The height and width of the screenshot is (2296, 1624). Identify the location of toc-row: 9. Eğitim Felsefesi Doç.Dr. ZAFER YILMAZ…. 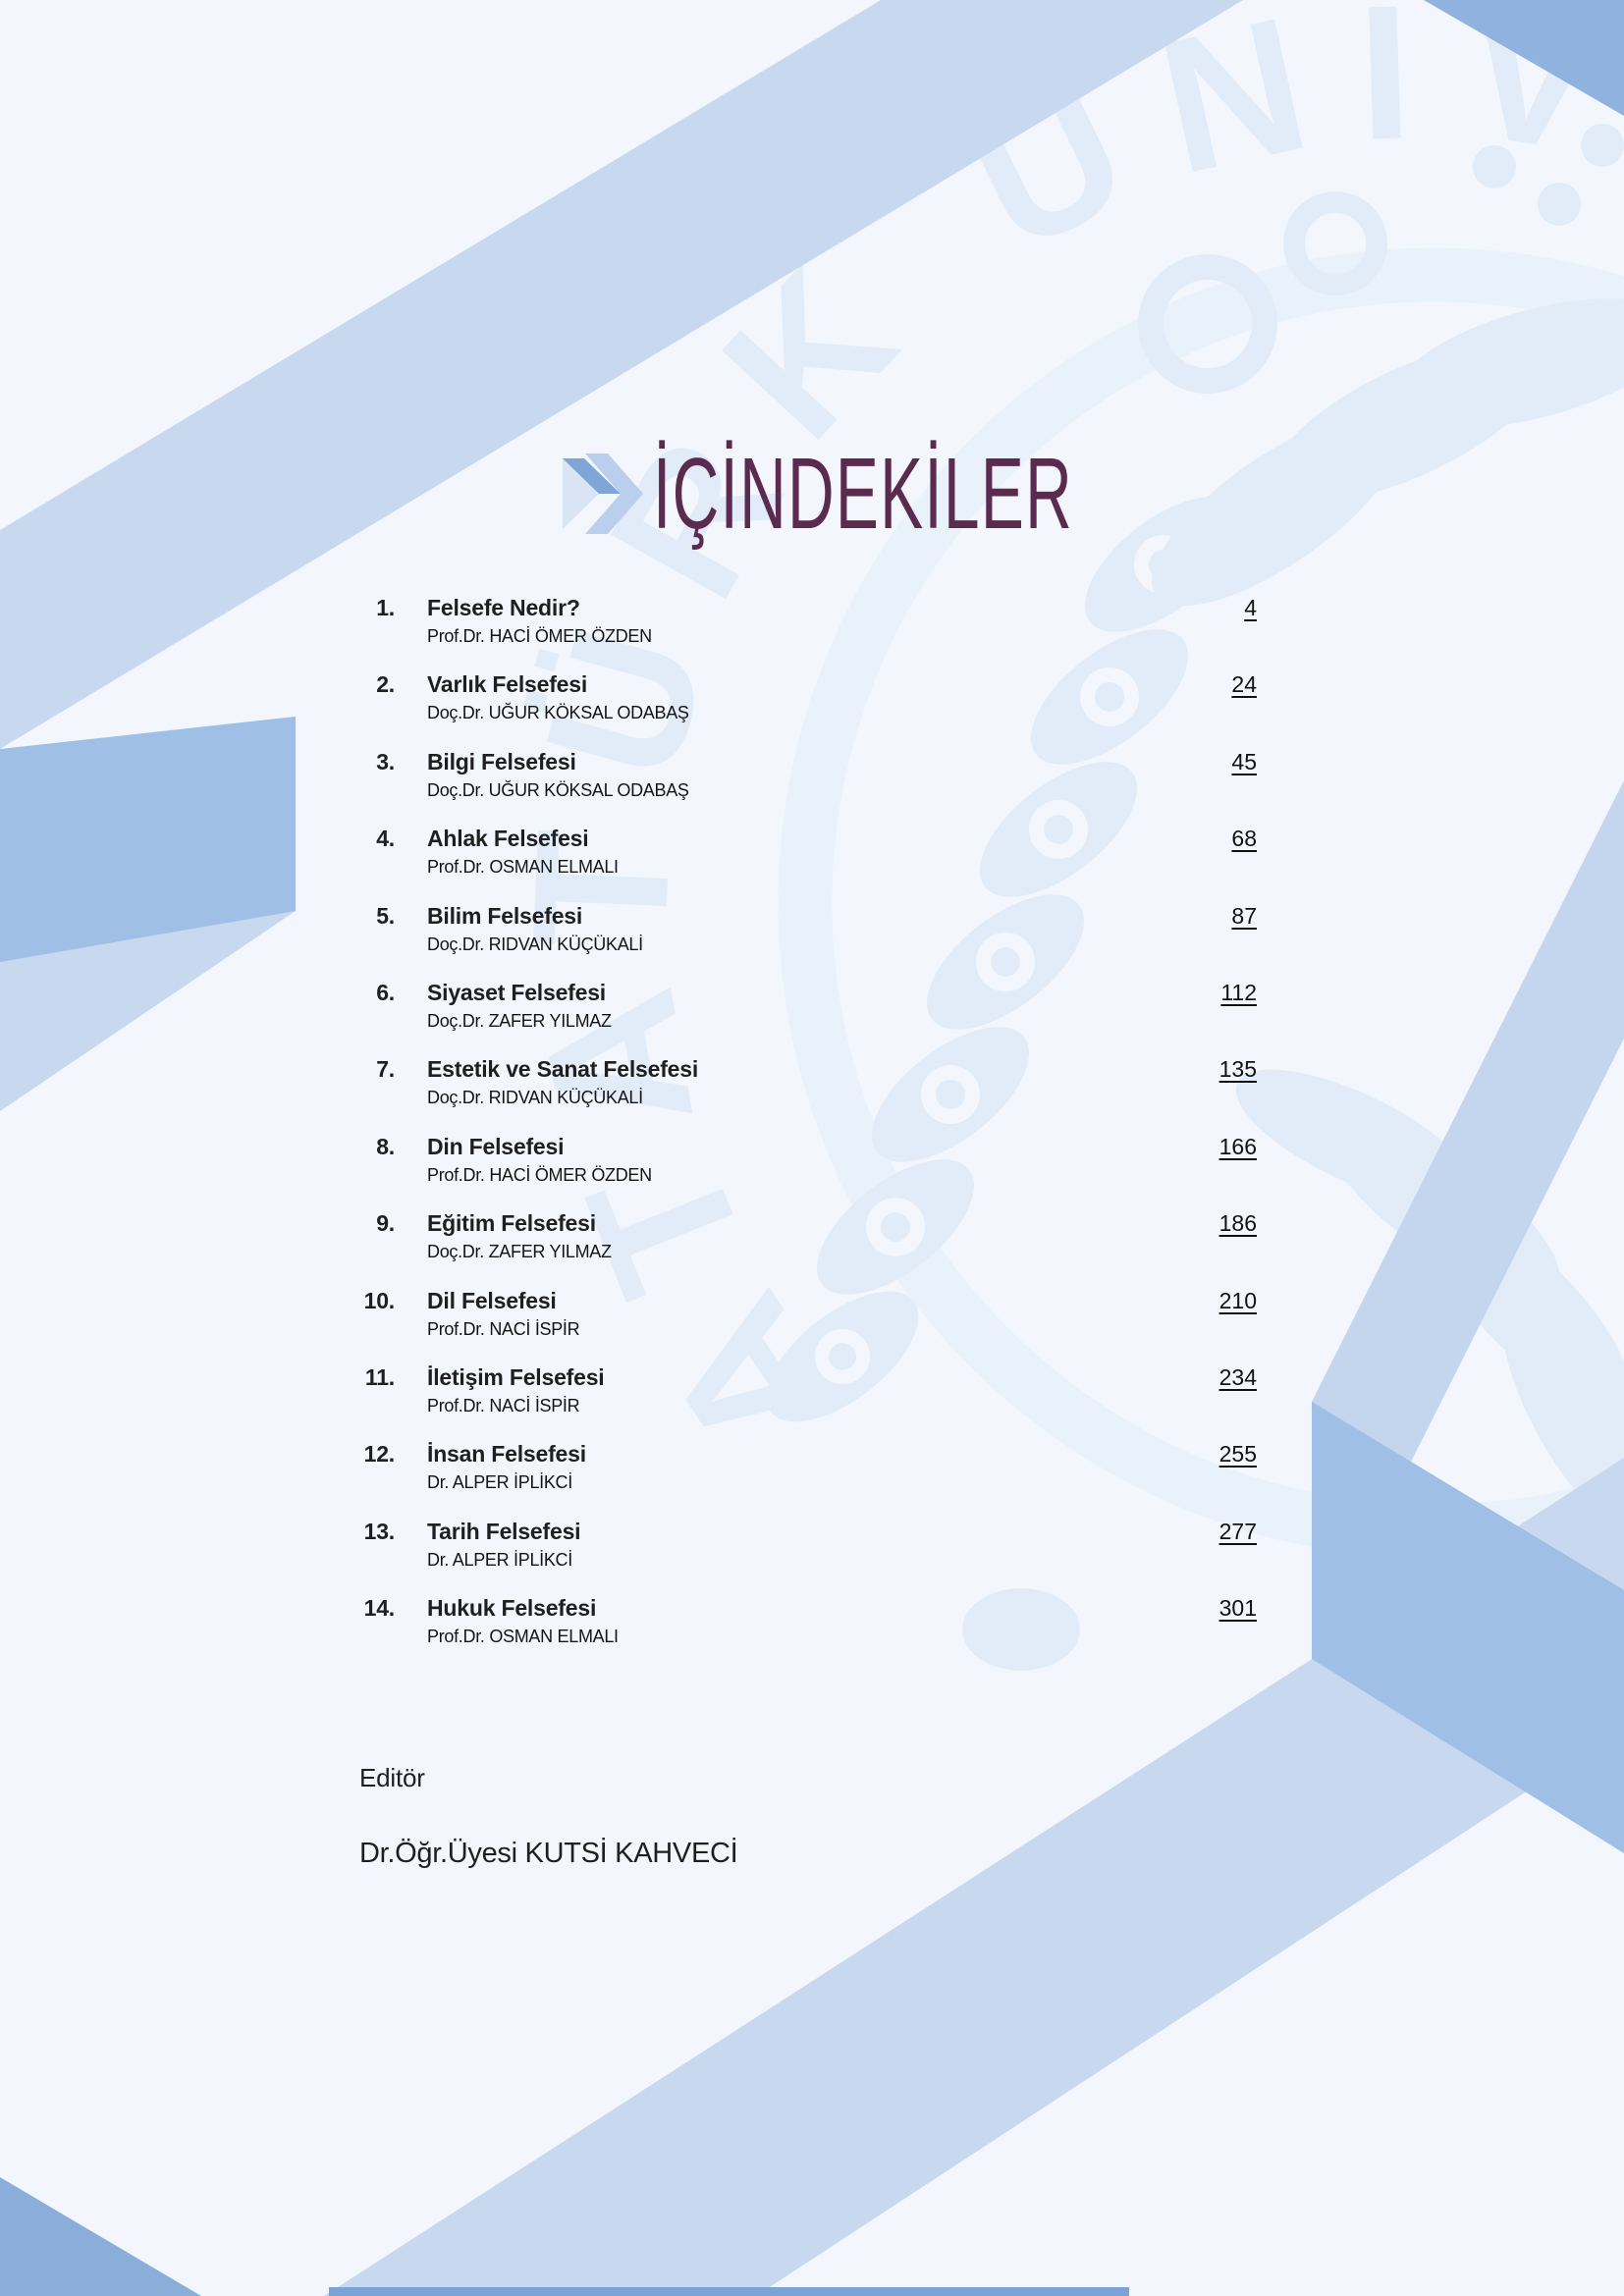
(805, 1246).